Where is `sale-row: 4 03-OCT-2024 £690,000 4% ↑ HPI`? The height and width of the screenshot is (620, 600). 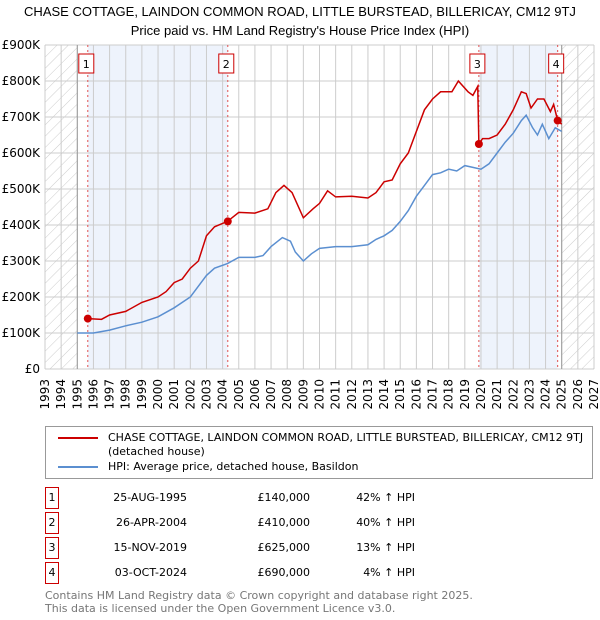 sale-row: 4 03-OCT-2024 £690,000 4% ↑ HPI is located at coordinates (245, 573).